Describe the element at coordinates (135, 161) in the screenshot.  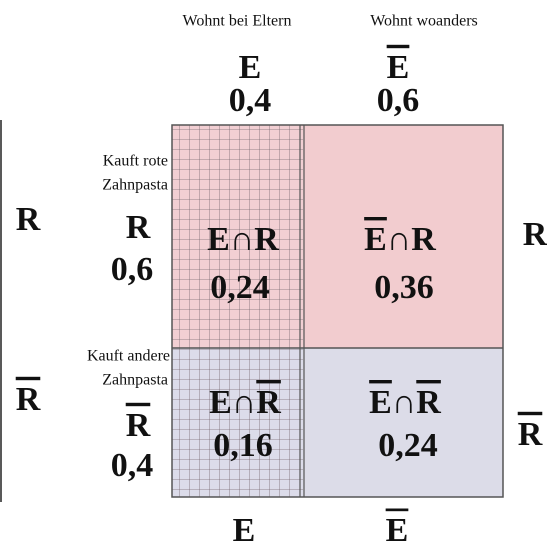
I see `row-desc: Kauft rote` at that location.